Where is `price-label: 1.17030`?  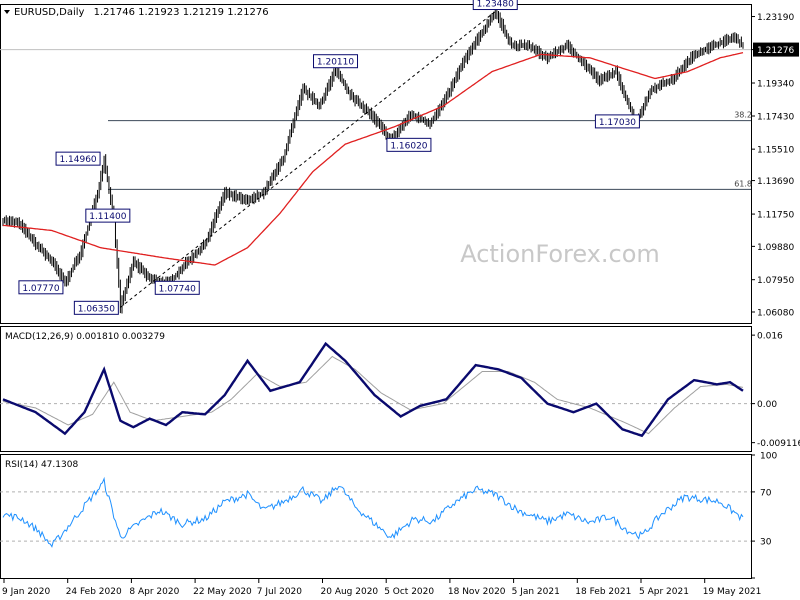 price-label: 1.17030 is located at coordinates (617, 123).